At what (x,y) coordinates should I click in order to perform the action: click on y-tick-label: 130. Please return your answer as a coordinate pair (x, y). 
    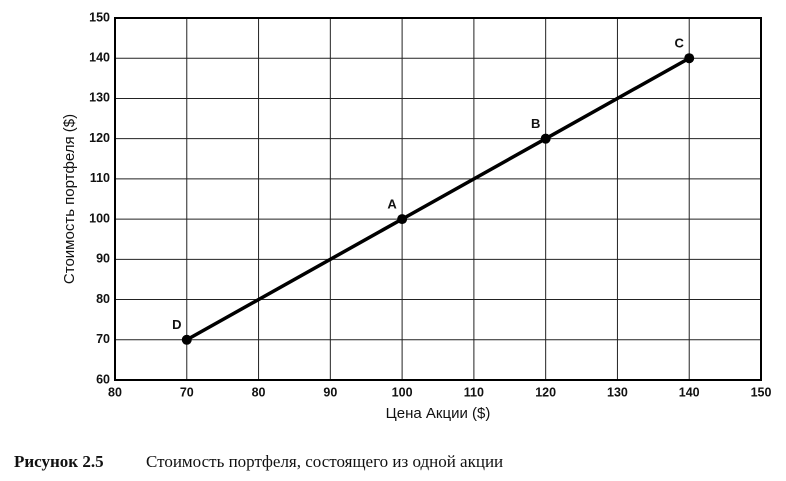
    Looking at the image, I should click on (99, 98).